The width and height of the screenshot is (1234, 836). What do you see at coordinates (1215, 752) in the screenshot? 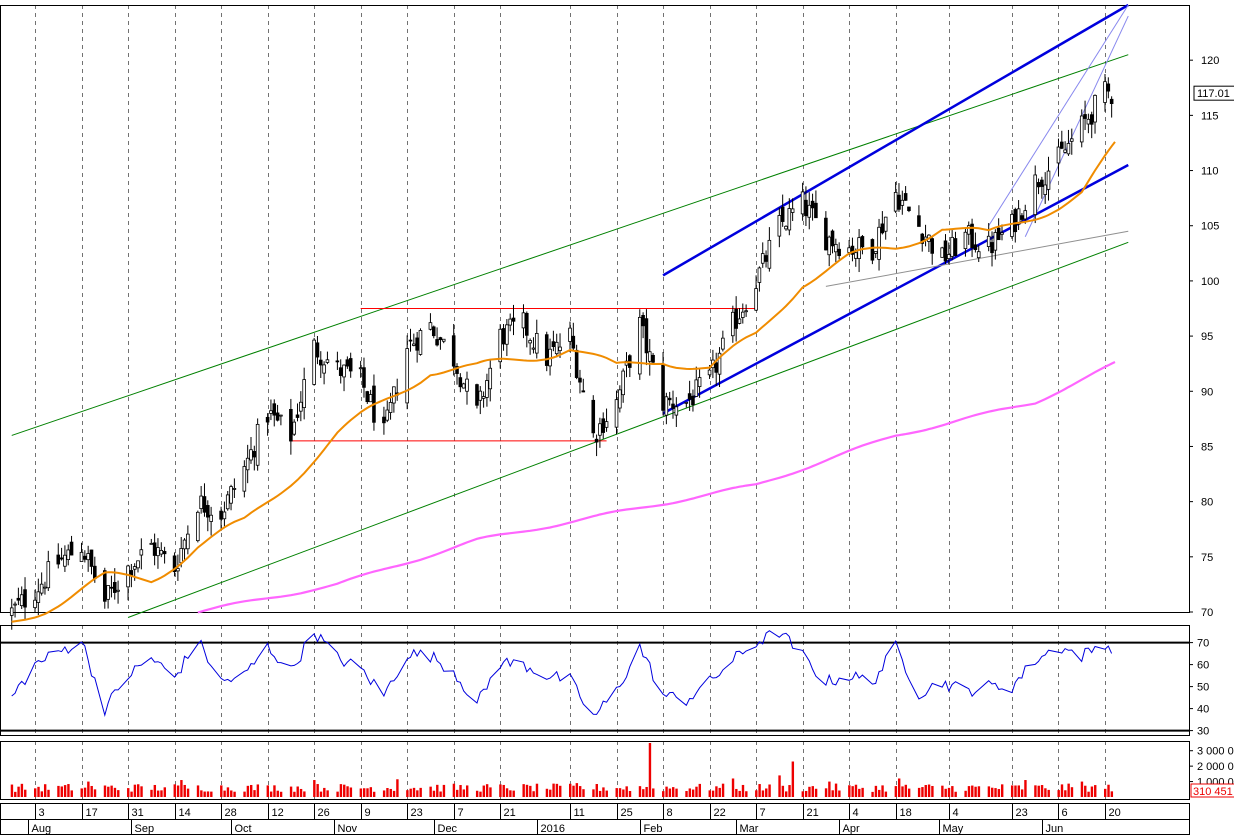
I see `y-tick-label: 3 000 00` at bounding box center [1215, 752].